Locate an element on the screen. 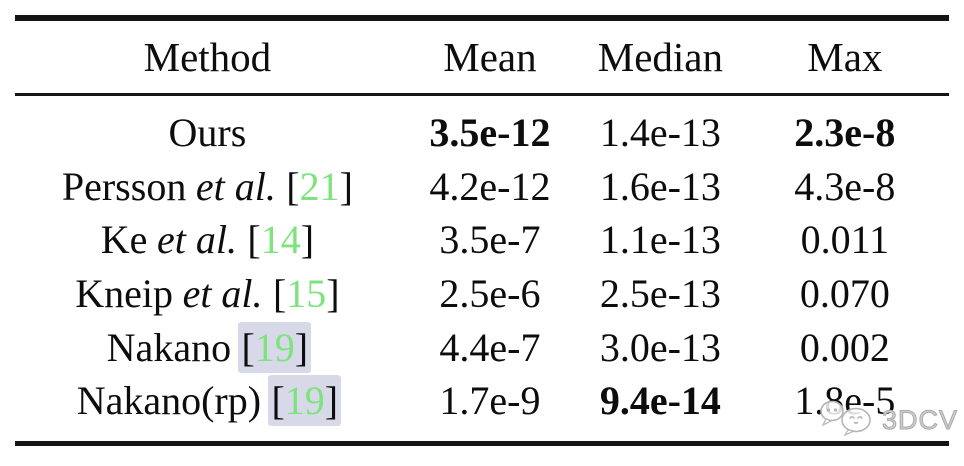 This screenshot has width=964, height=466. method-name: Nakano(rp) is located at coordinates (169, 401).